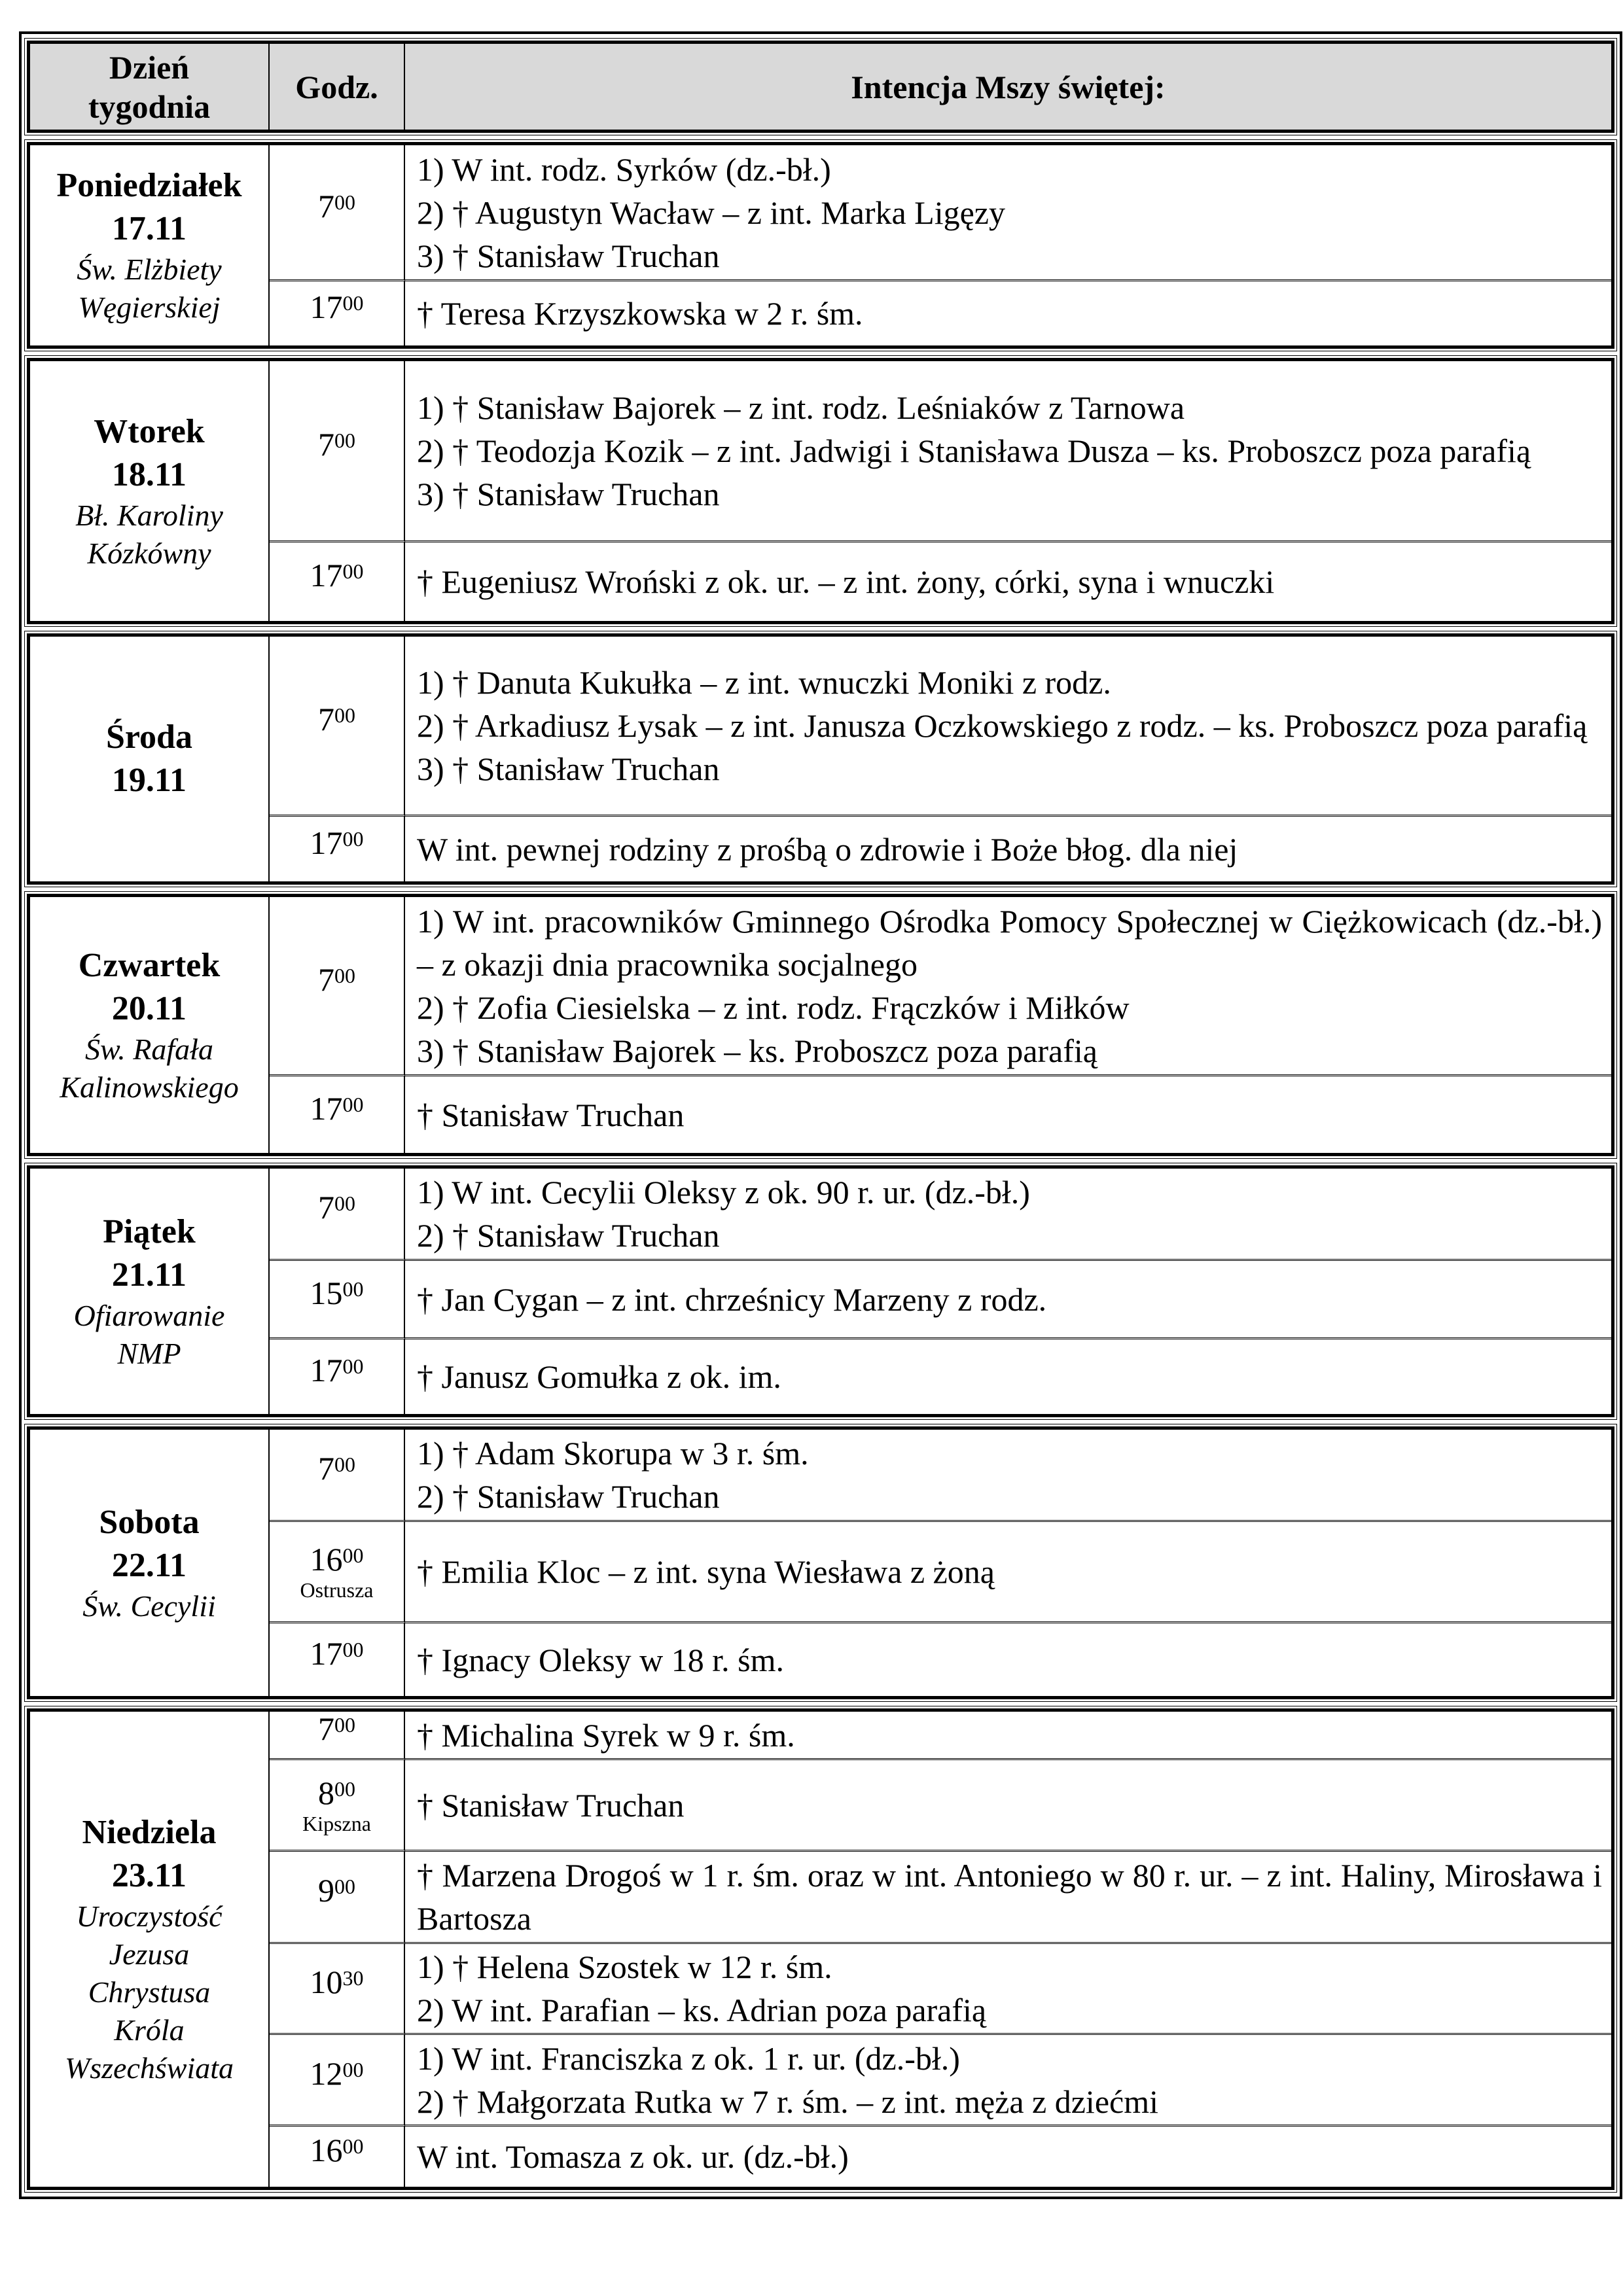 Image resolution: width=1623 pixels, height=2296 pixels. Describe the element at coordinates (150, 759) in the screenshot. I see `day-cell: Środa 19.11` at that location.